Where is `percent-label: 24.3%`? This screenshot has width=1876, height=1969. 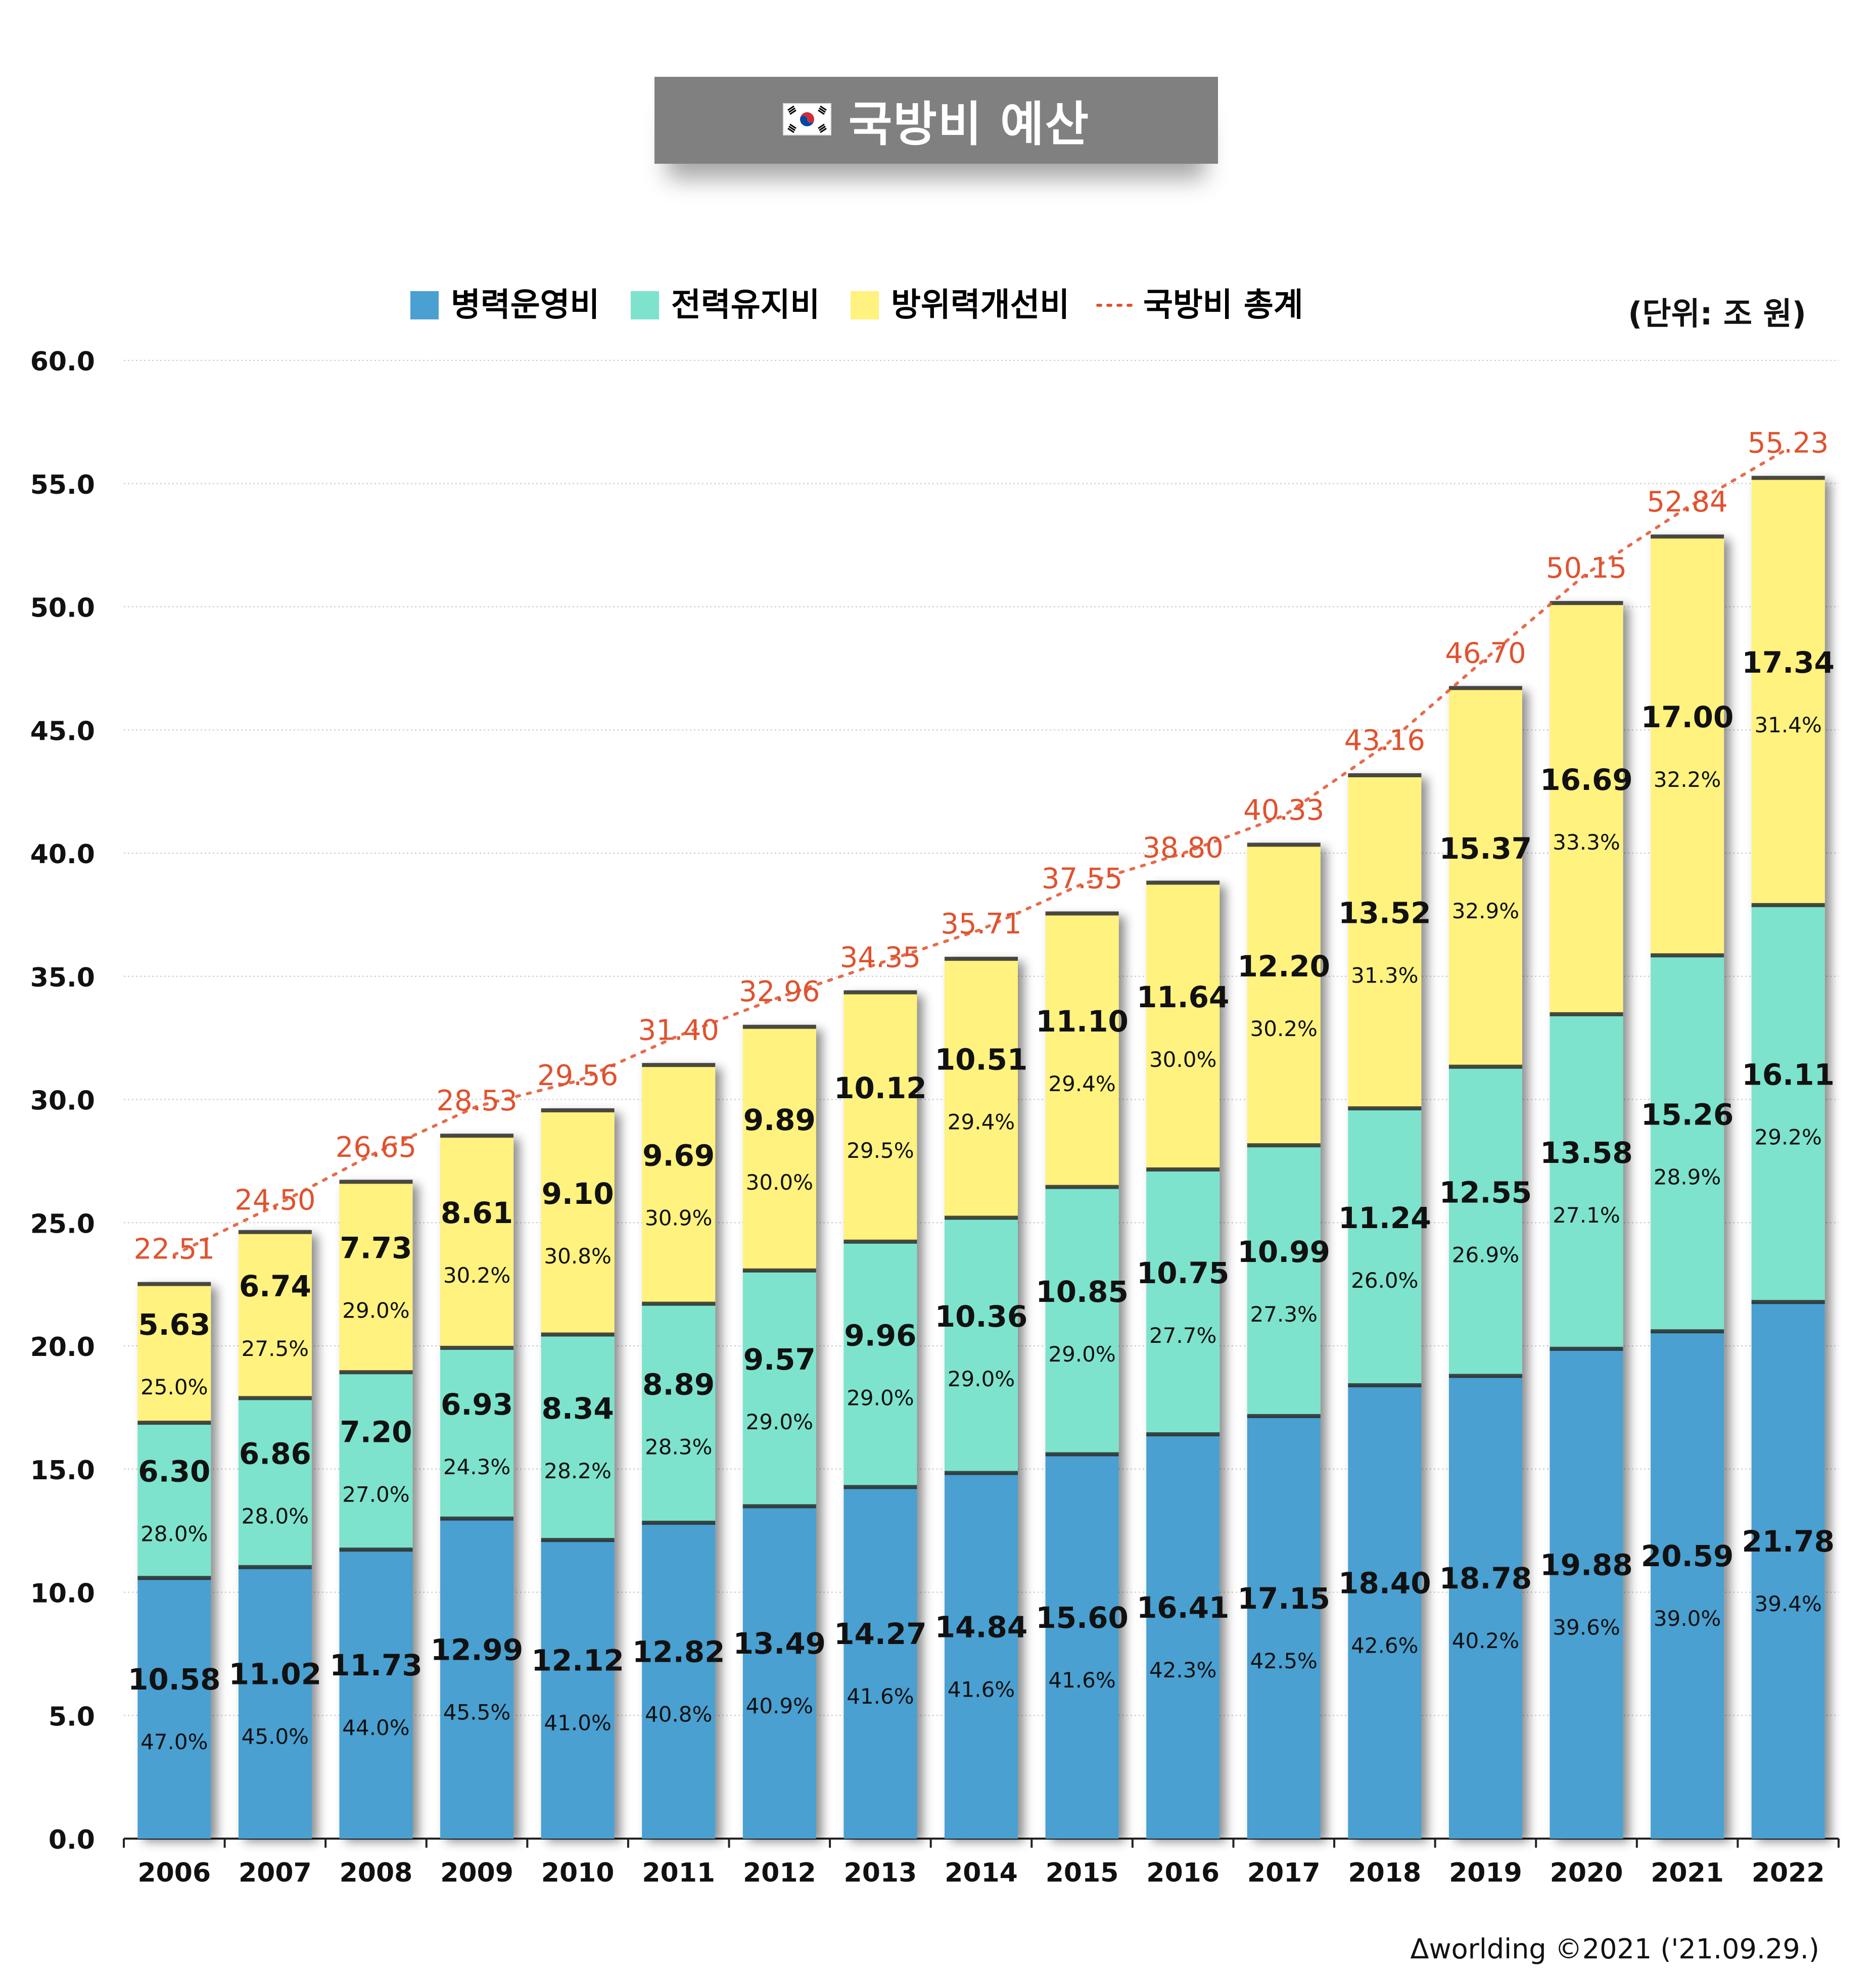 percent-label: 24.3% is located at coordinates (476, 1467).